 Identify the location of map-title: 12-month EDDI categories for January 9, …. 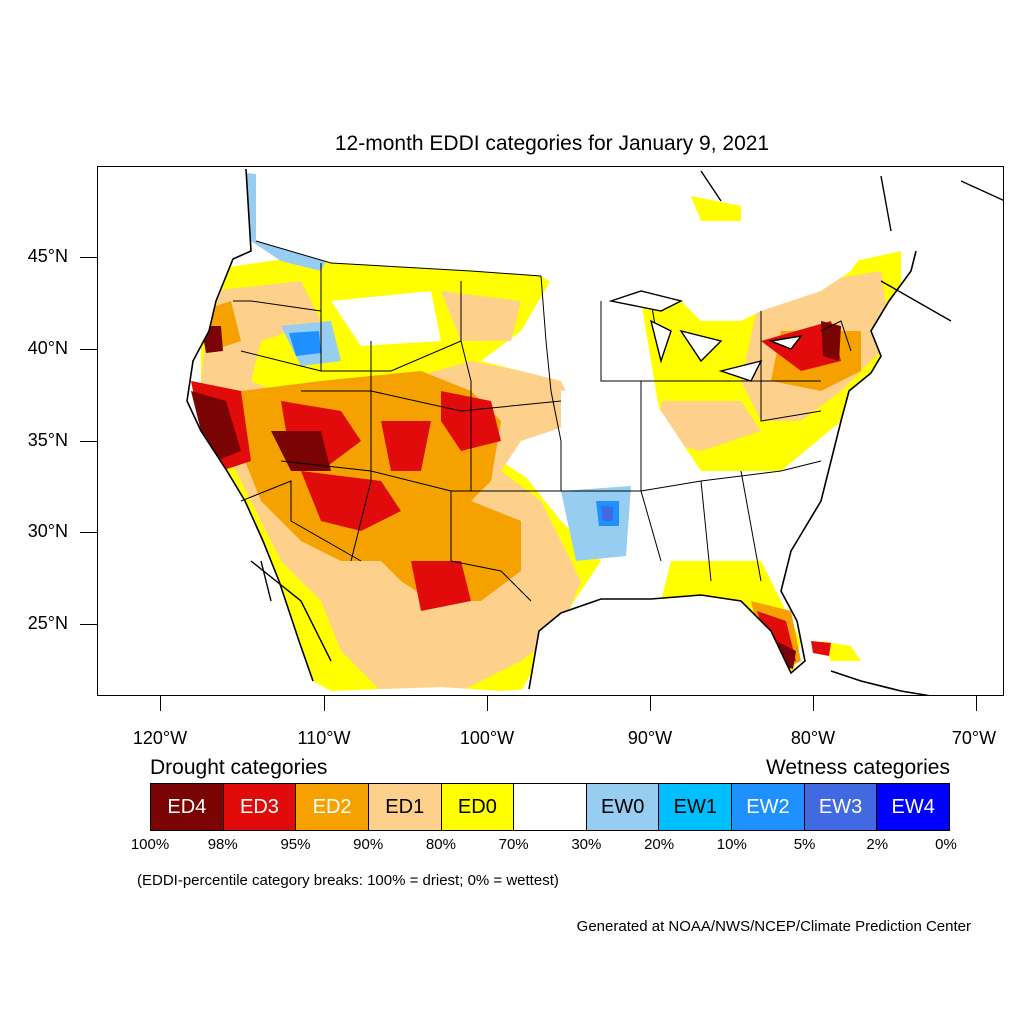
(552, 143).